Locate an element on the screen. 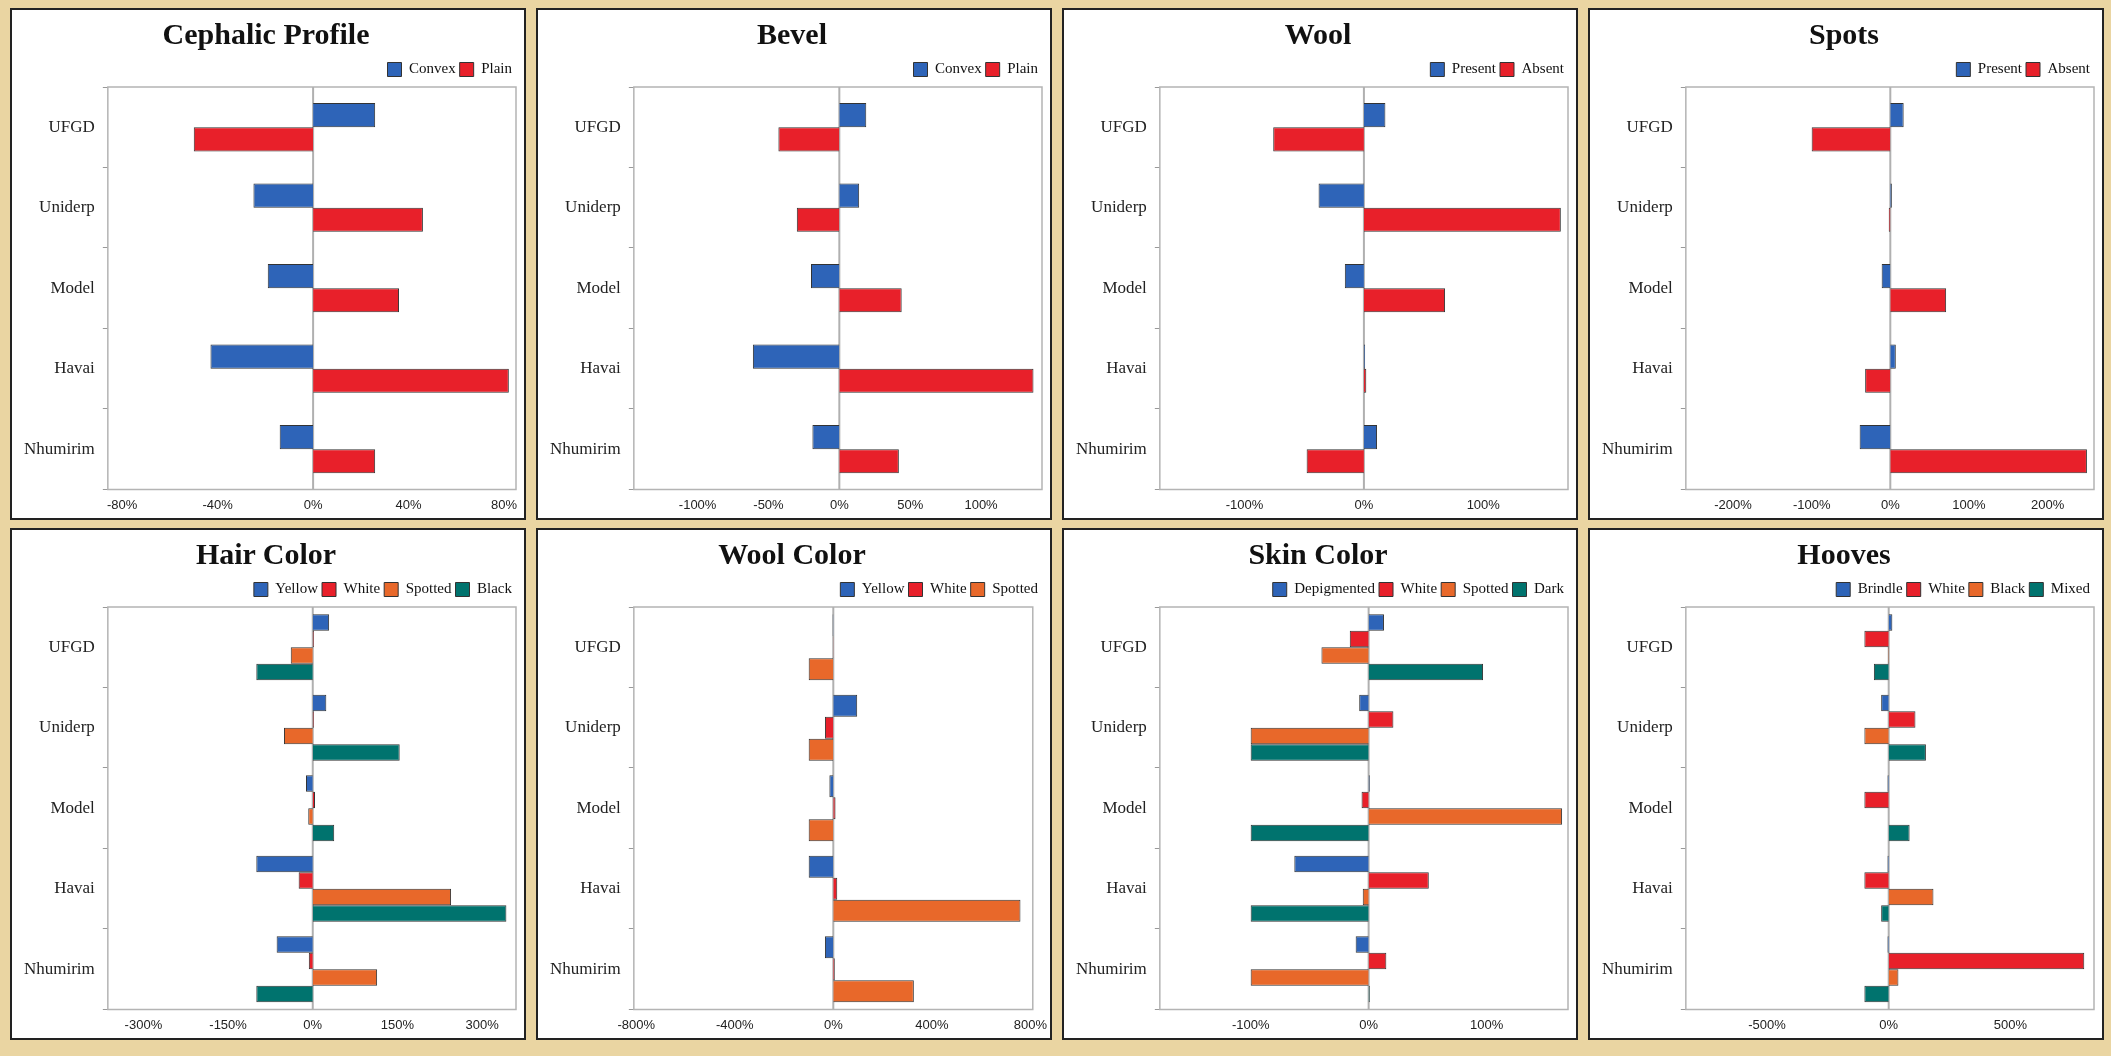 The image size is (2111, 1056). x-tick-label: 200% is located at coordinates (2047, 504).